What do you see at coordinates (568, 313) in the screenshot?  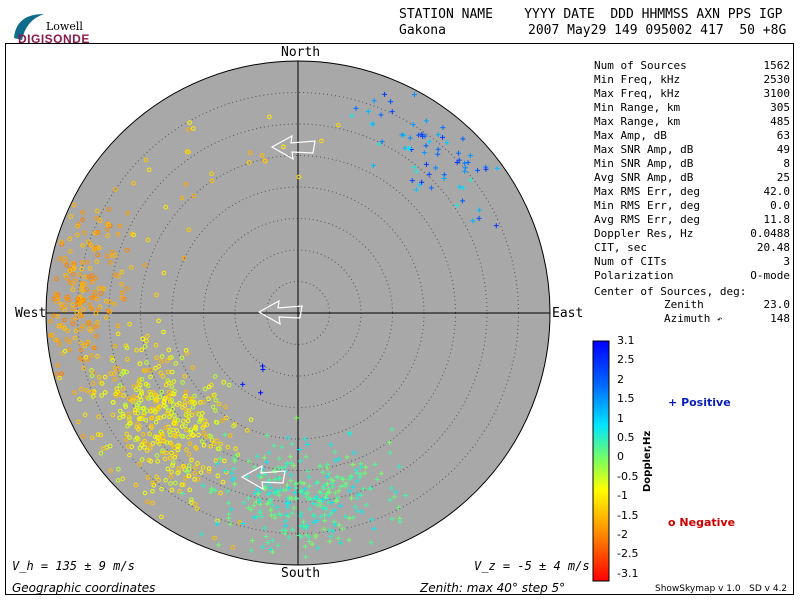 I see `compass-east: East` at bounding box center [568, 313].